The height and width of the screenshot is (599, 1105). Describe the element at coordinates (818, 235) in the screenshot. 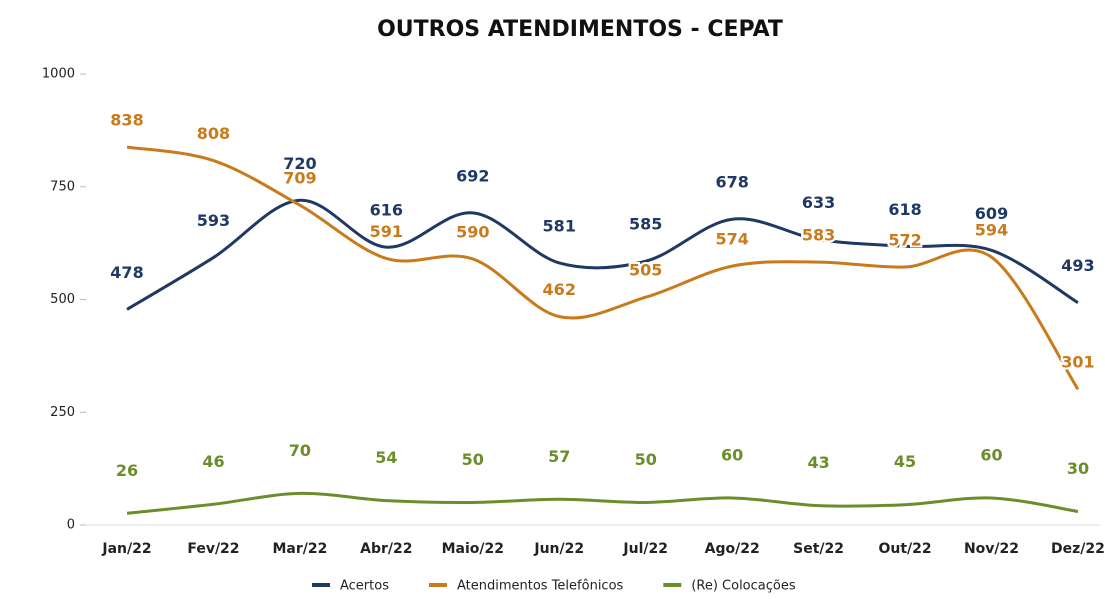

I see `data-label: 583` at that location.